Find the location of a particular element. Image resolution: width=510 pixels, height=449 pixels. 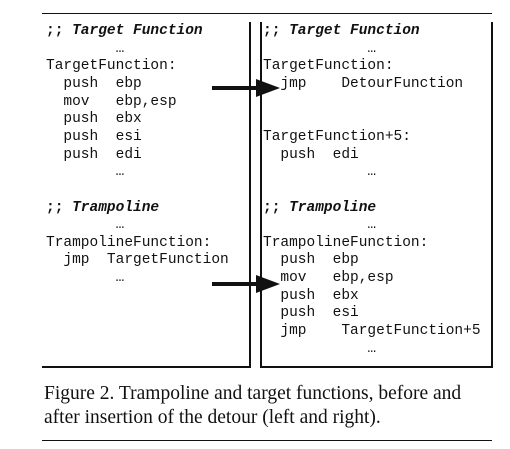

code-line: jmp TargetFunction is located at coordinates (137, 260).